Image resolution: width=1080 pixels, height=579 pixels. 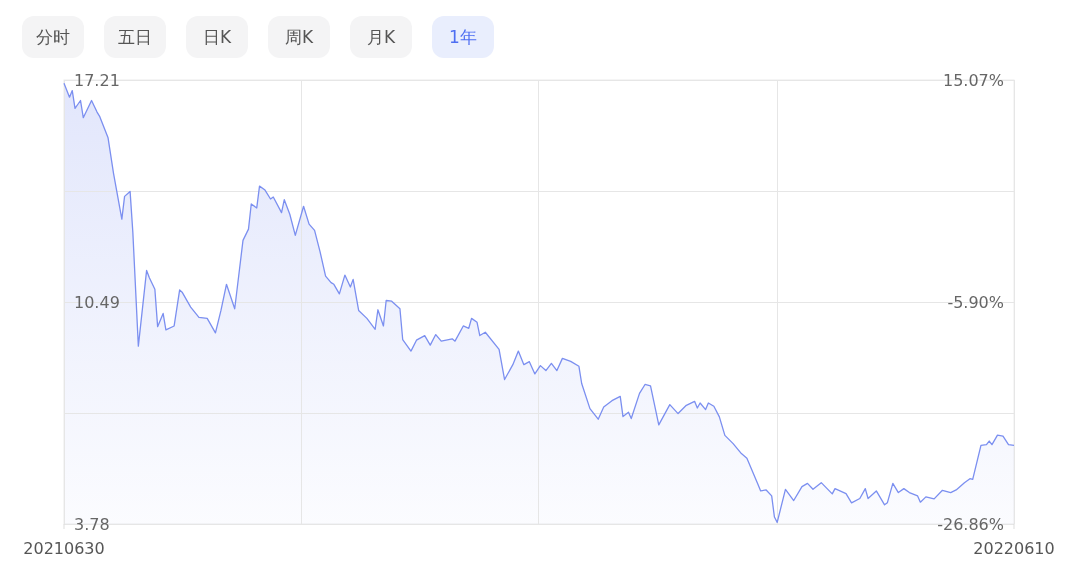 What do you see at coordinates (217, 37) in the screenshot?
I see `button: 日K` at bounding box center [217, 37].